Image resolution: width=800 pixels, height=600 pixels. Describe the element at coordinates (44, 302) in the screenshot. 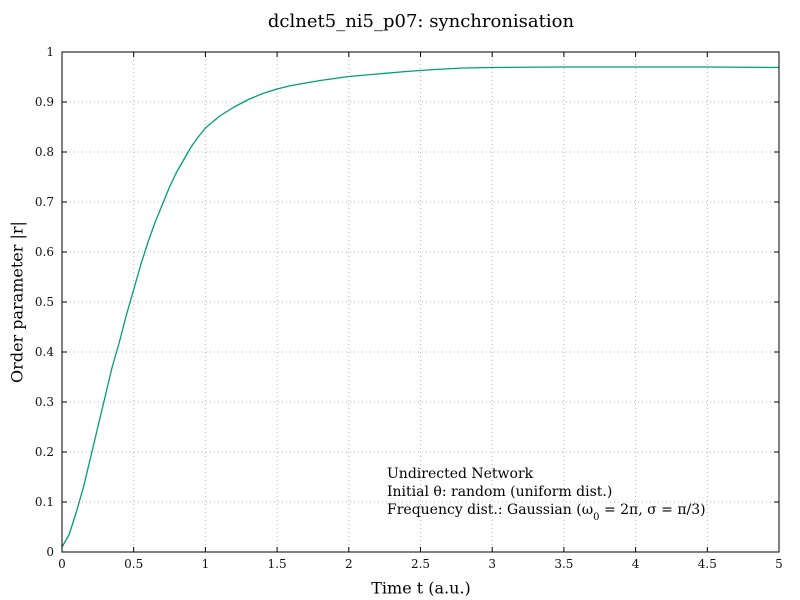

I see `y-tick-label: 0.5` at that location.